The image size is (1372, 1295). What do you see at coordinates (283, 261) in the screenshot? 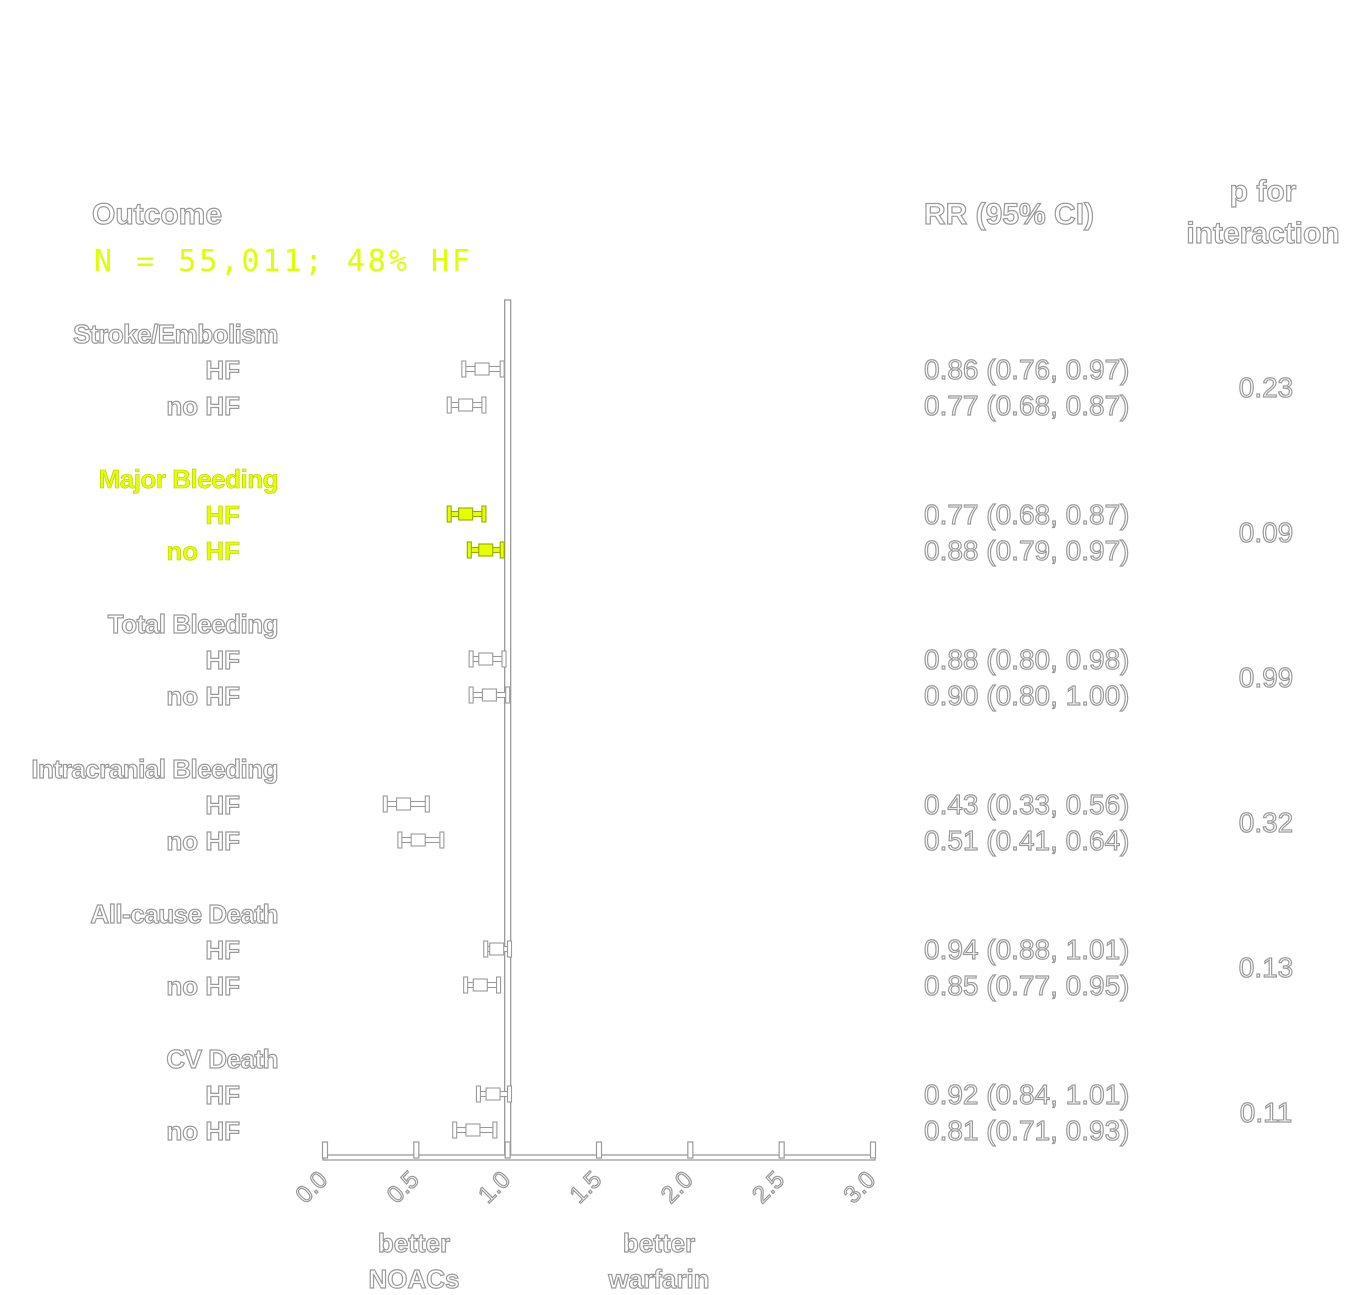
I see `study-subtitle: N = 55,011; 48% HF` at bounding box center [283, 261].